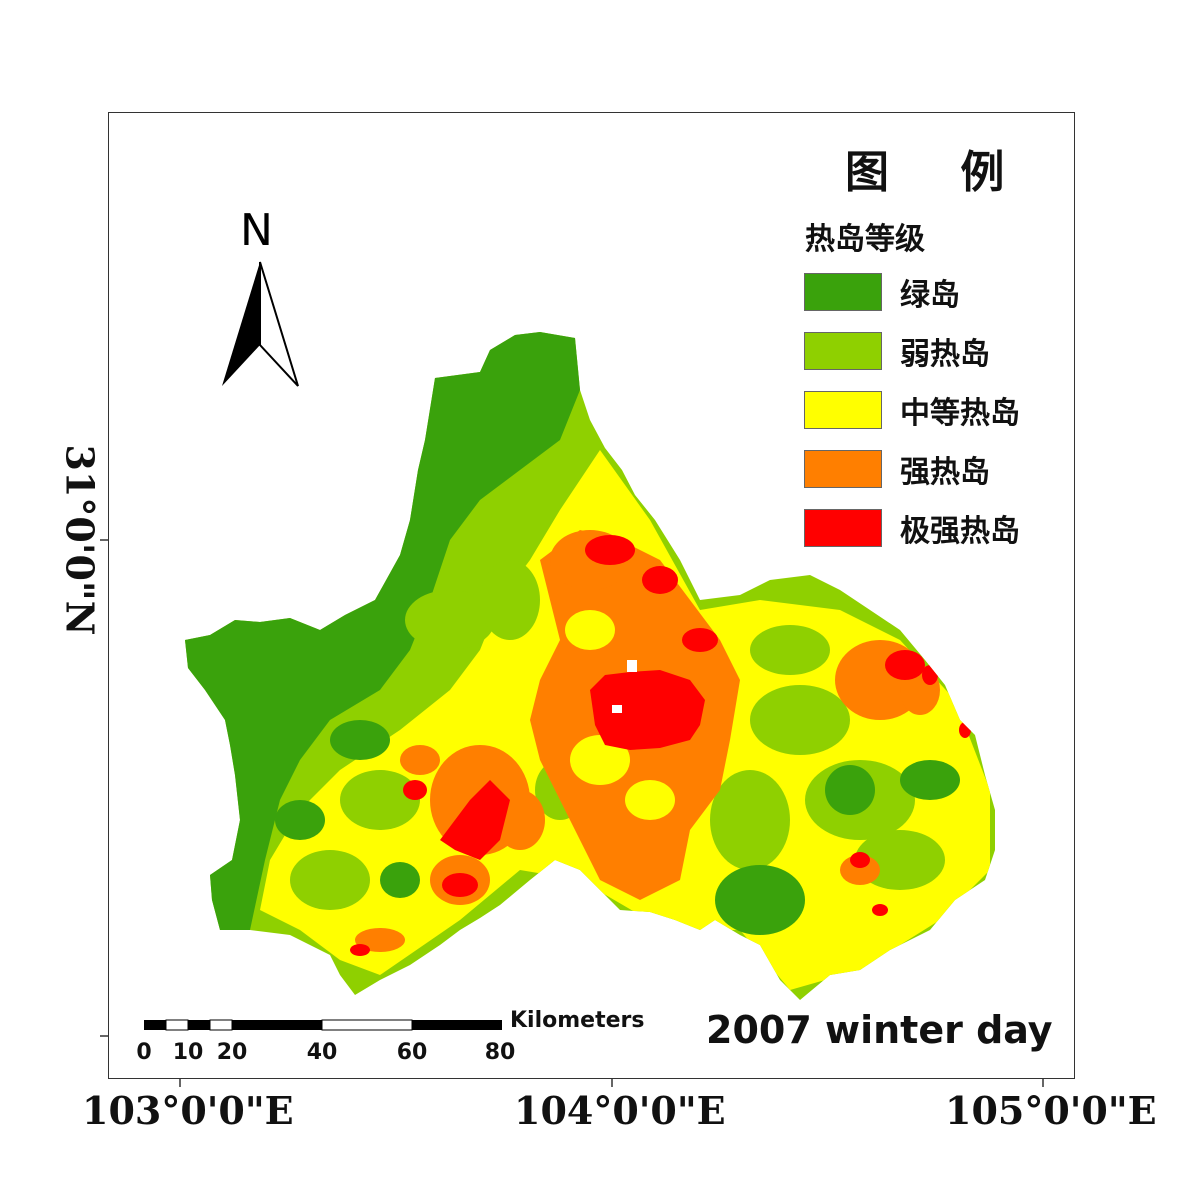 The height and width of the screenshot is (1183, 1183). I want to click on legend-label: 弱热岛, so click(945, 354).